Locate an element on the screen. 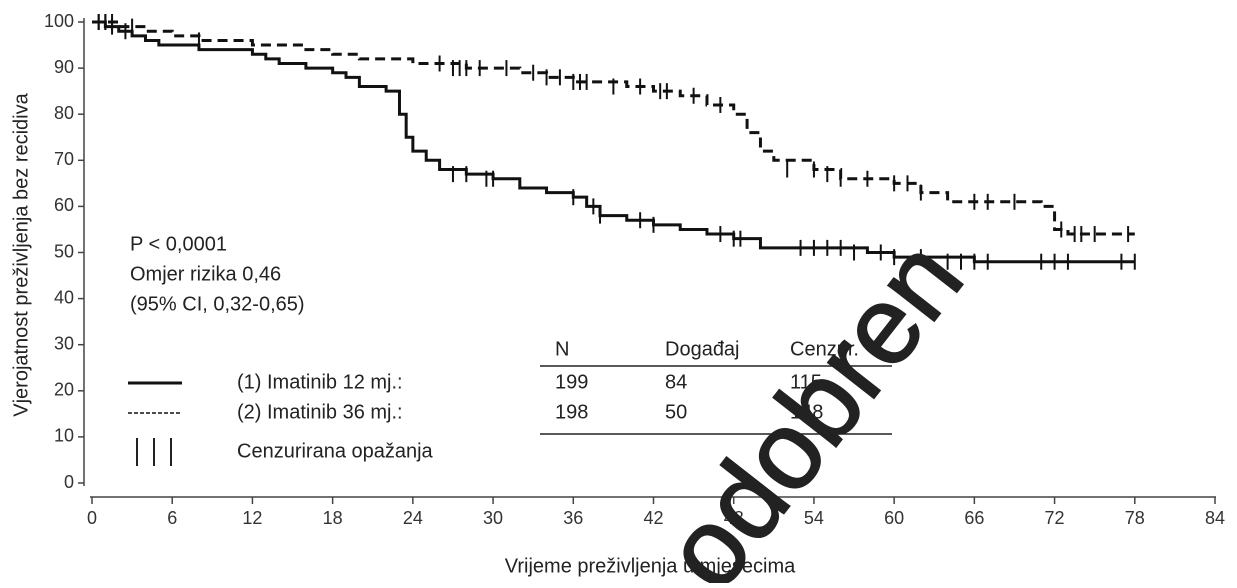  table-header: N is located at coordinates (562, 349).